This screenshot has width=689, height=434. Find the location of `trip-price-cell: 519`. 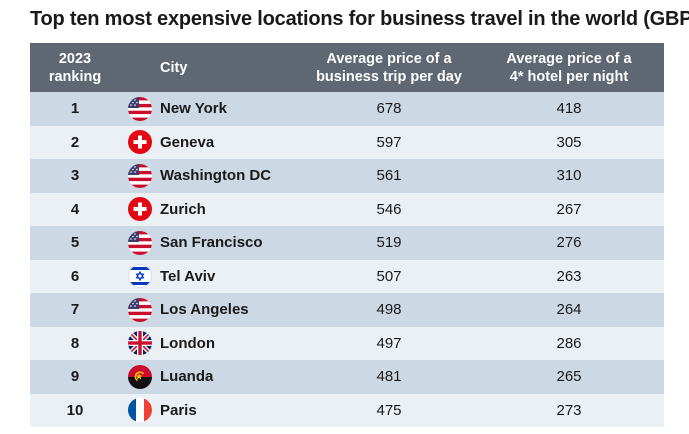

trip-price-cell: 519 is located at coordinates (389, 243).